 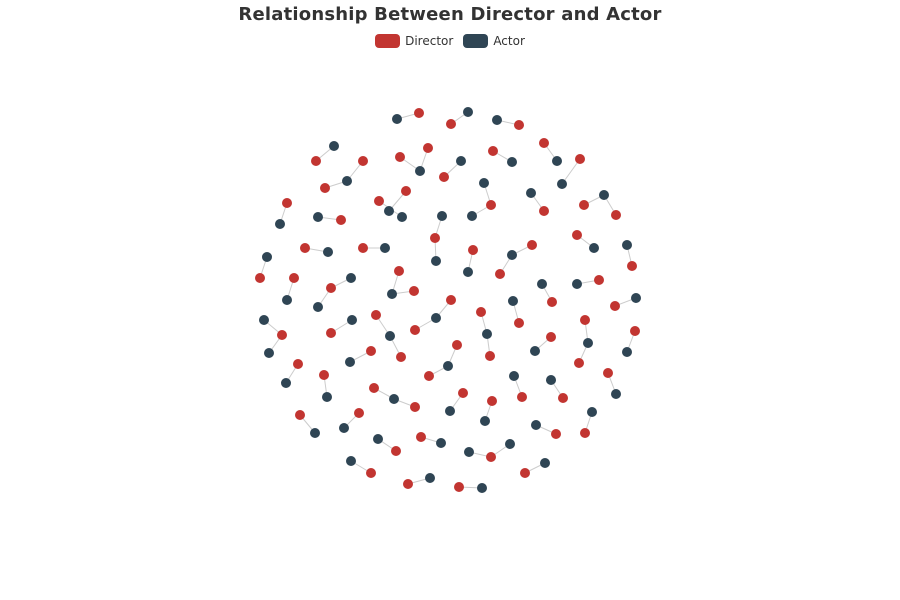 I want to click on legend-item-actor: Actor, so click(x=494, y=41).